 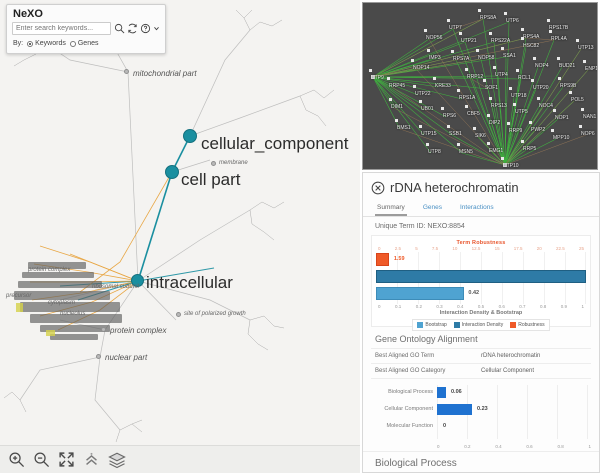 I want to click on tree-node-cellular-component, so click(x=190, y=136).